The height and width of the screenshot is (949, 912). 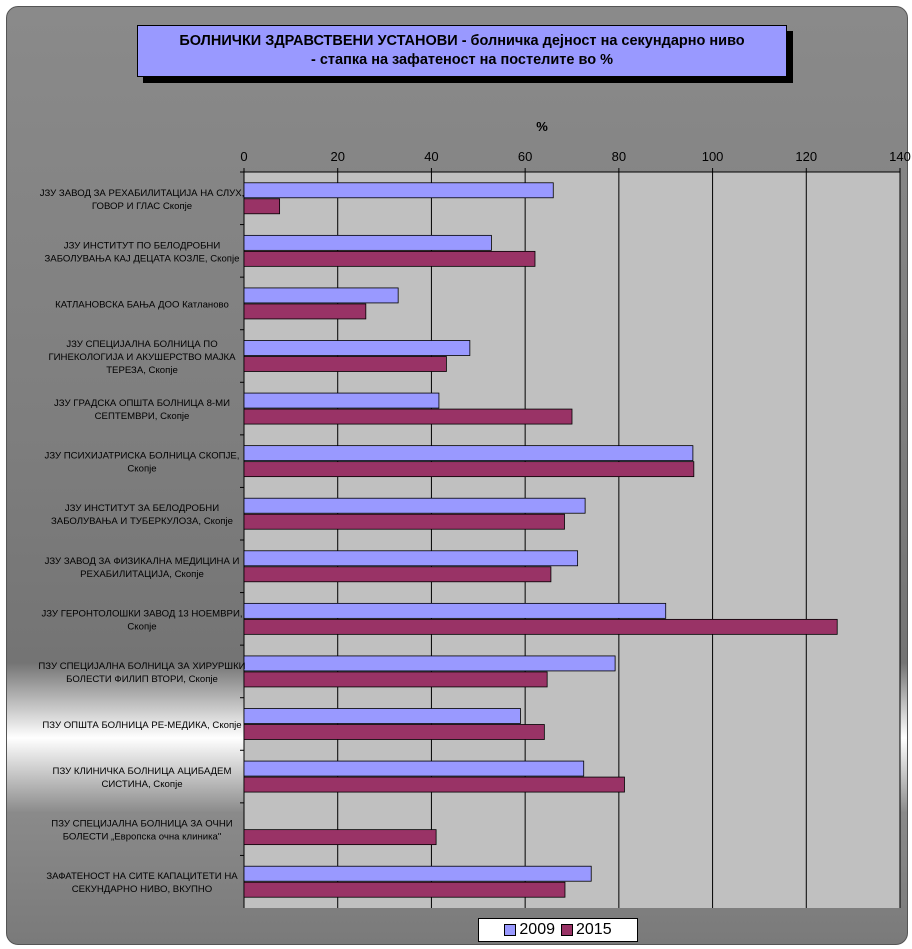 I want to click on category-label: ЗАБОЛУВАЊА И ТУБЕРКУЛОЗА, Скопје, so click(x=142, y=521).